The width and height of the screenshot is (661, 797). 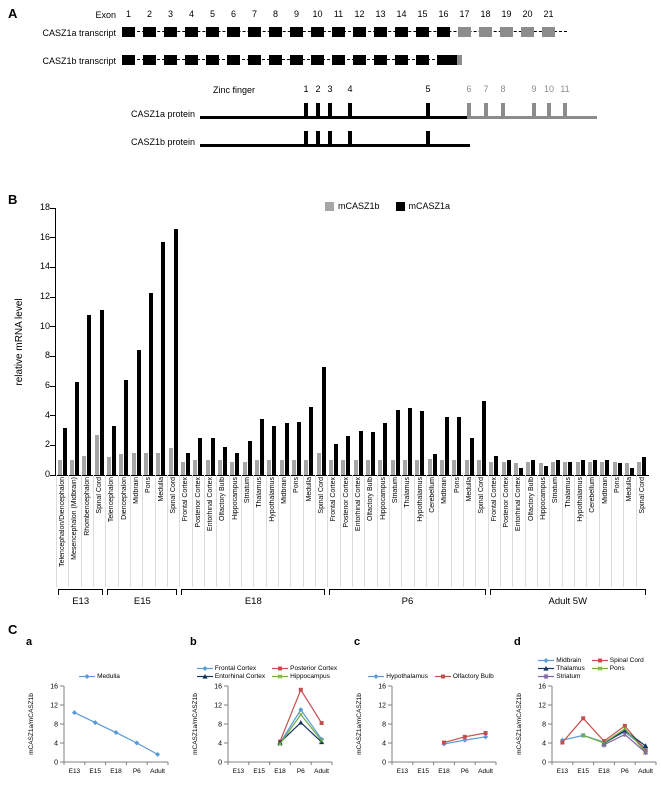 What do you see at coordinates (568, 601) in the screenshot?
I see `stage-label: Adult 5W` at bounding box center [568, 601].